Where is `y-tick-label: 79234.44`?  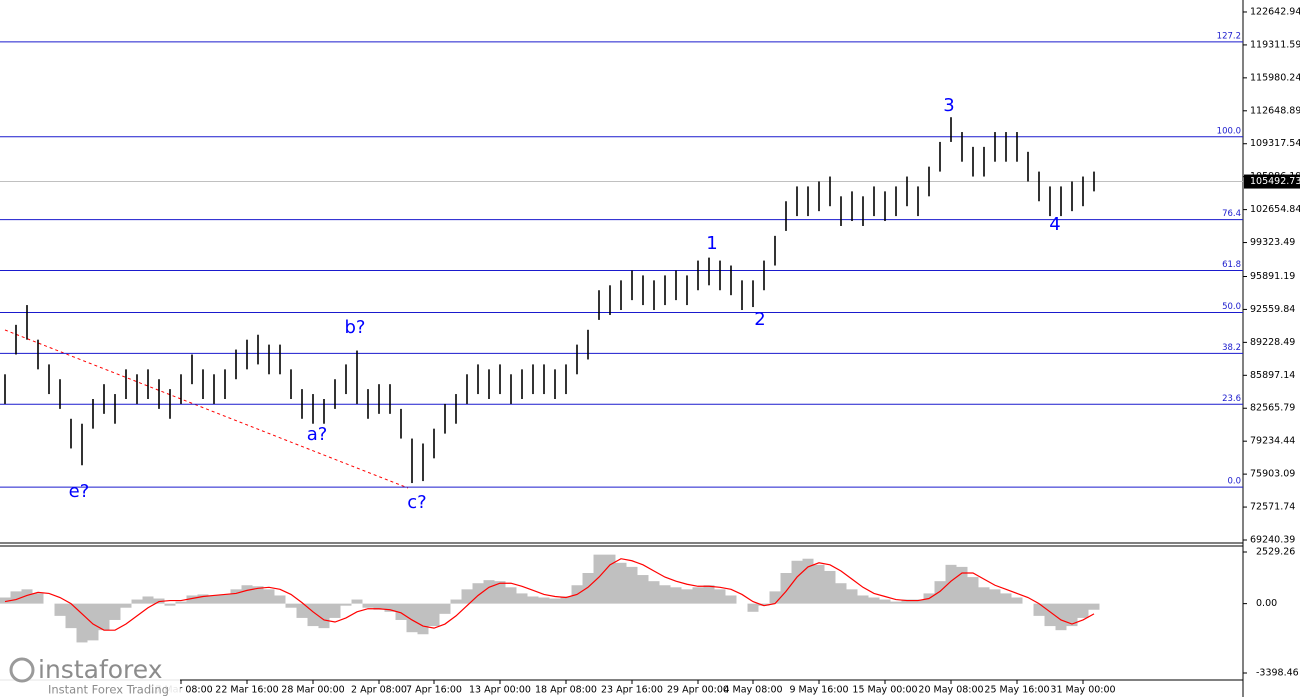
y-tick-label: 79234.44 is located at coordinates (1272, 441).